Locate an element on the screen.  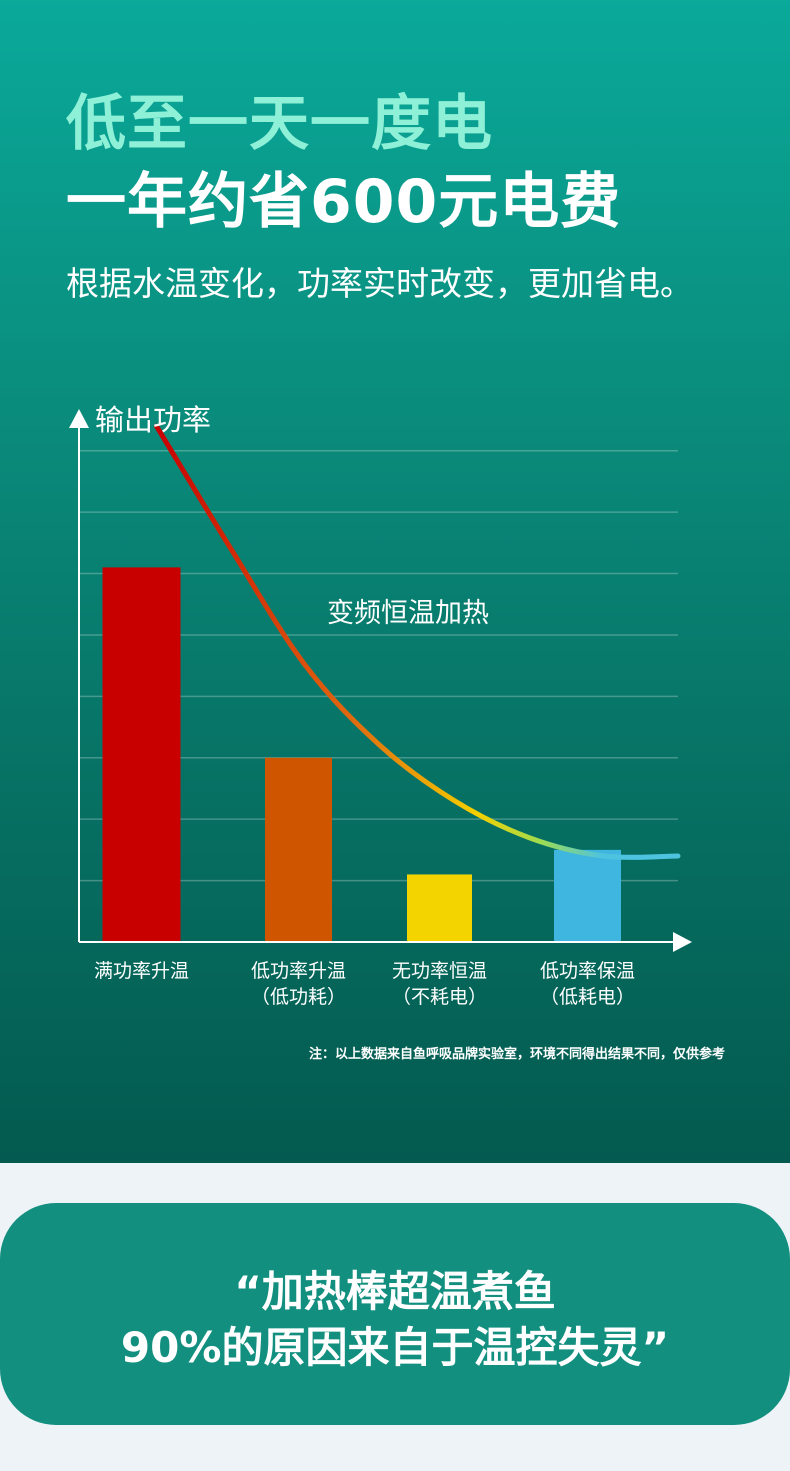
x-tick-label: （低耗电） is located at coordinates (587, 997).